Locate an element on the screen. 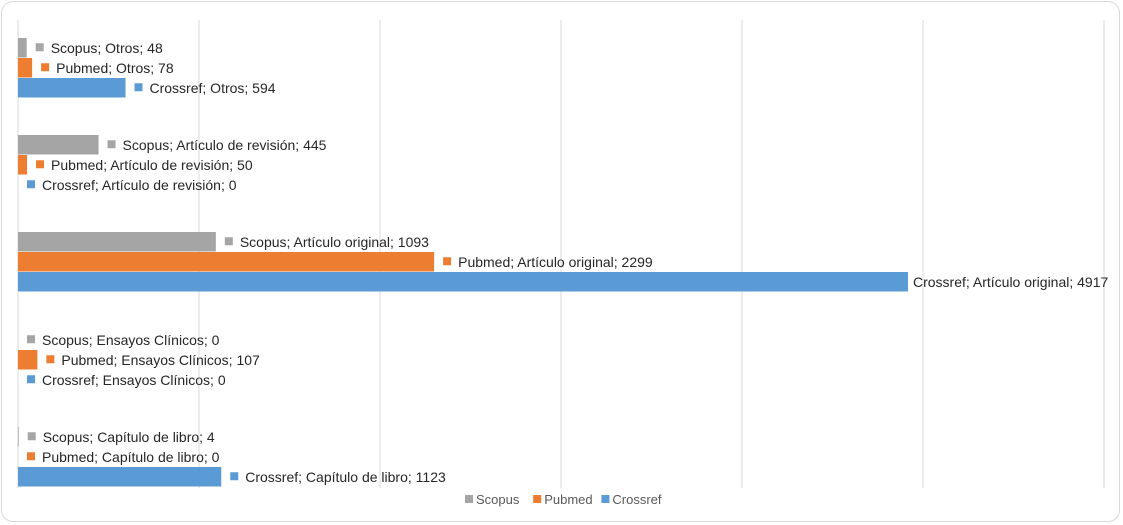 Image resolution: width=1123 pixels, height=525 pixels. legend-swatch-crossref is located at coordinates (605, 499).